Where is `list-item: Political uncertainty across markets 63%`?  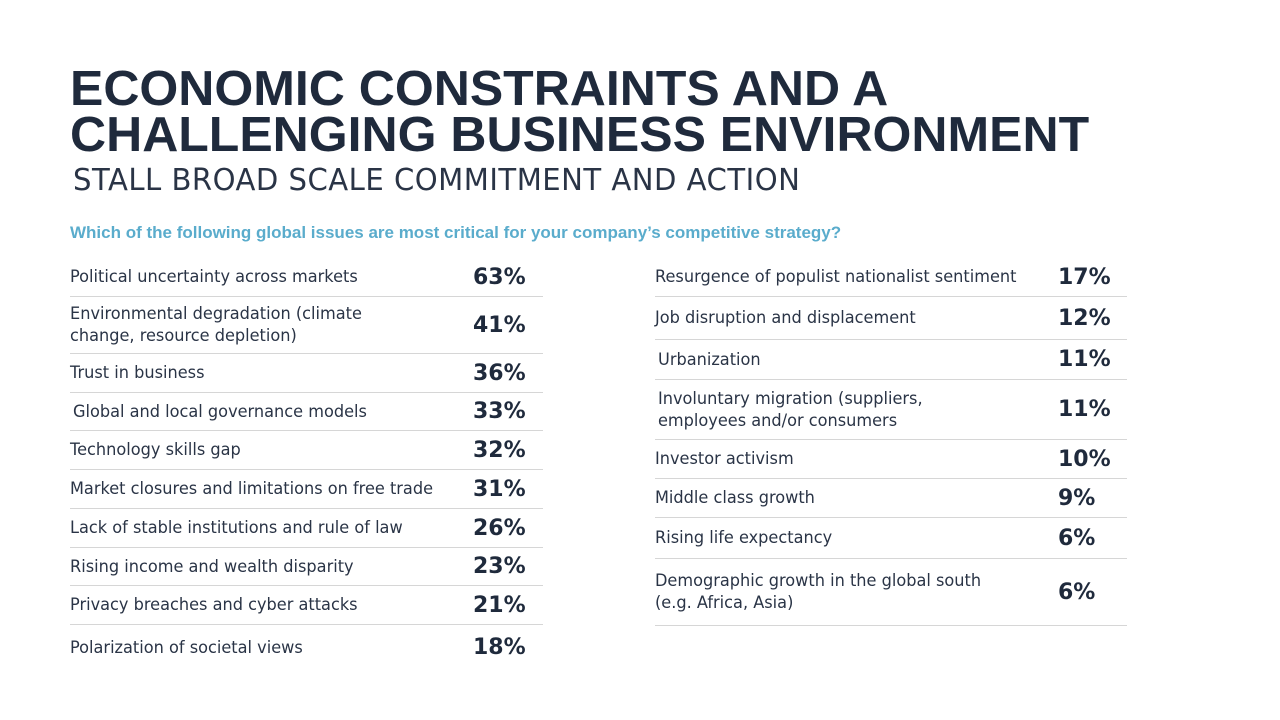 list-item: Political uncertainty across markets 63% is located at coordinates (306, 277).